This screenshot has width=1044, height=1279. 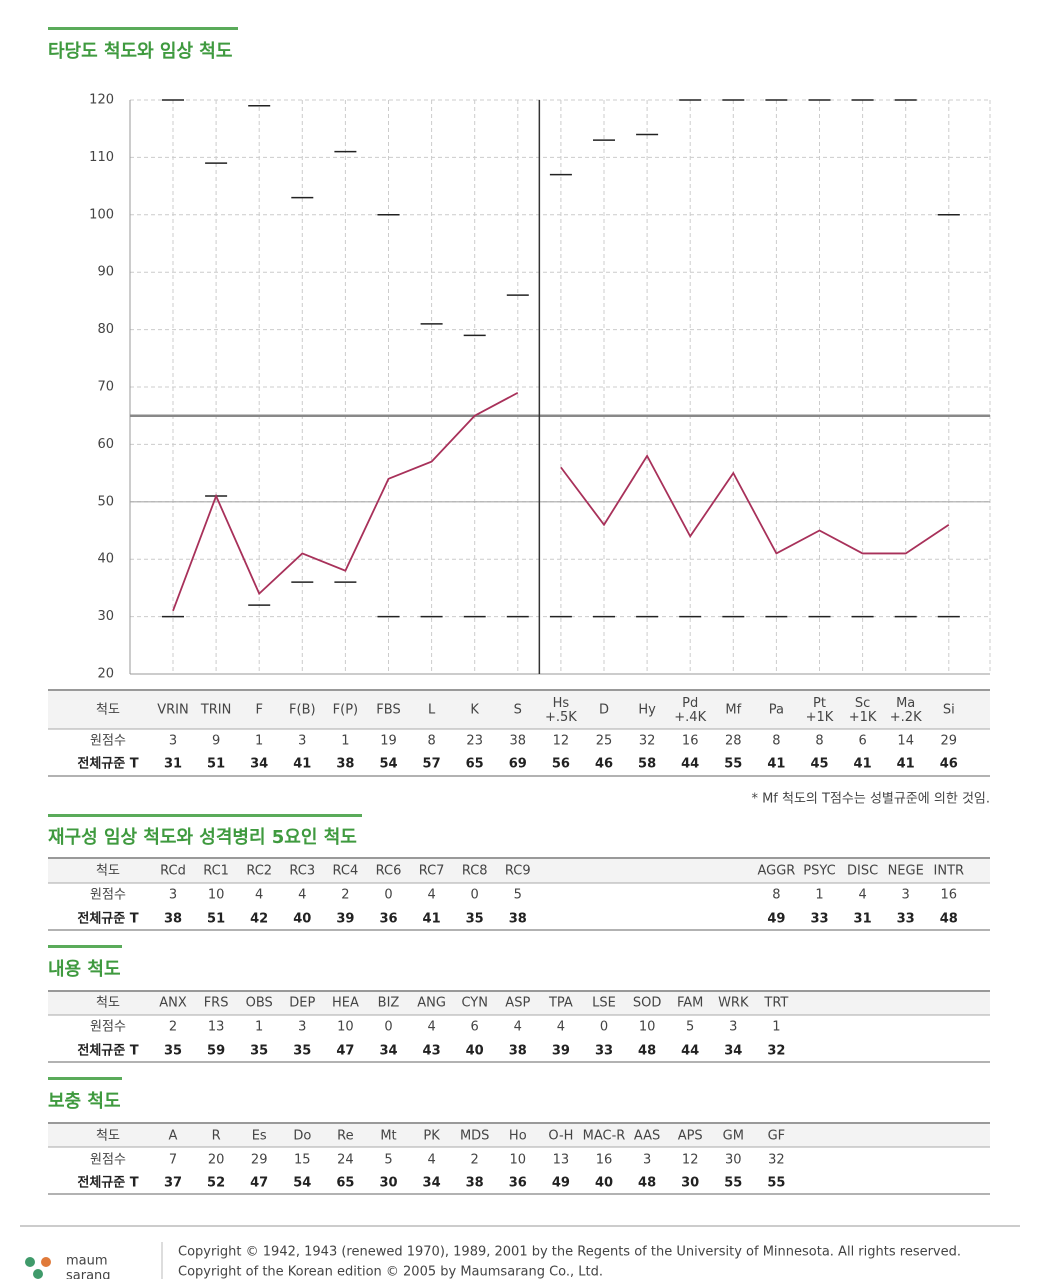 I want to click on t-score: 59, so click(x=216, y=1051).